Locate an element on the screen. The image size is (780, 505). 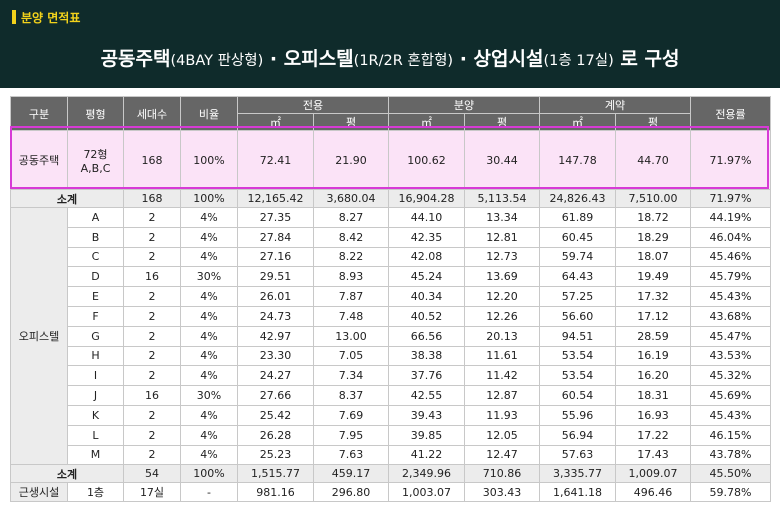
title-part: (4BAY 판상형) is located at coordinates (217, 61).